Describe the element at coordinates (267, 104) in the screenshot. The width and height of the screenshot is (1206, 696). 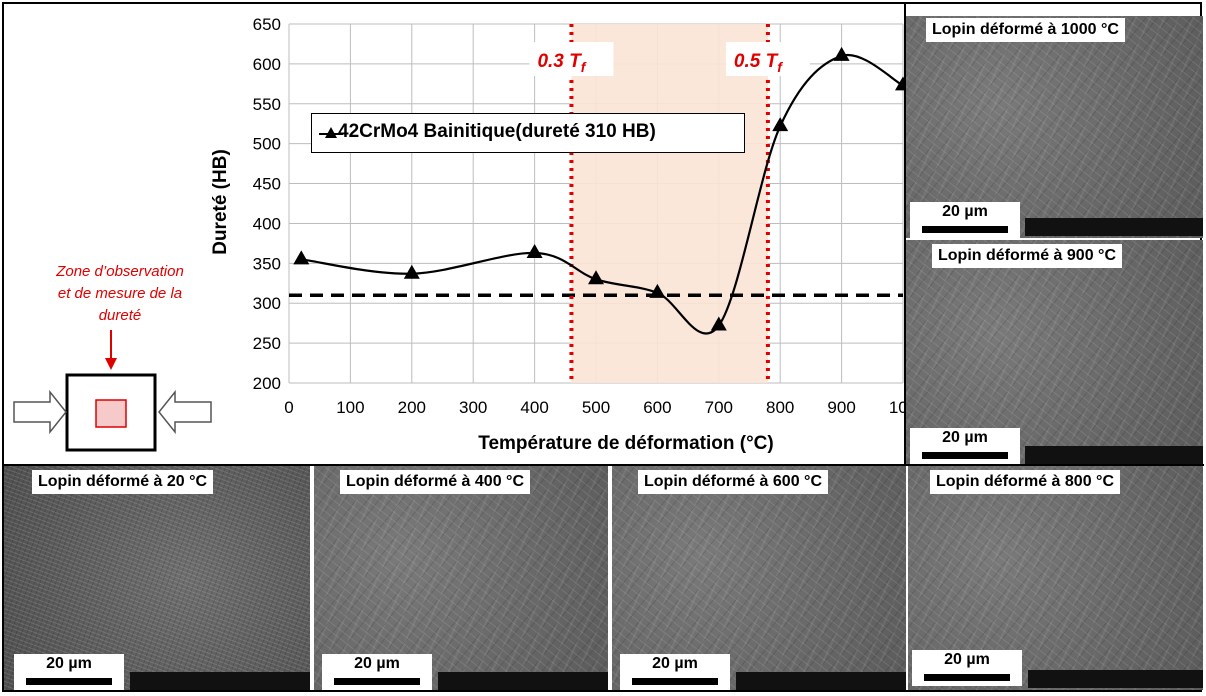
I see `y-tick-label: 550` at that location.